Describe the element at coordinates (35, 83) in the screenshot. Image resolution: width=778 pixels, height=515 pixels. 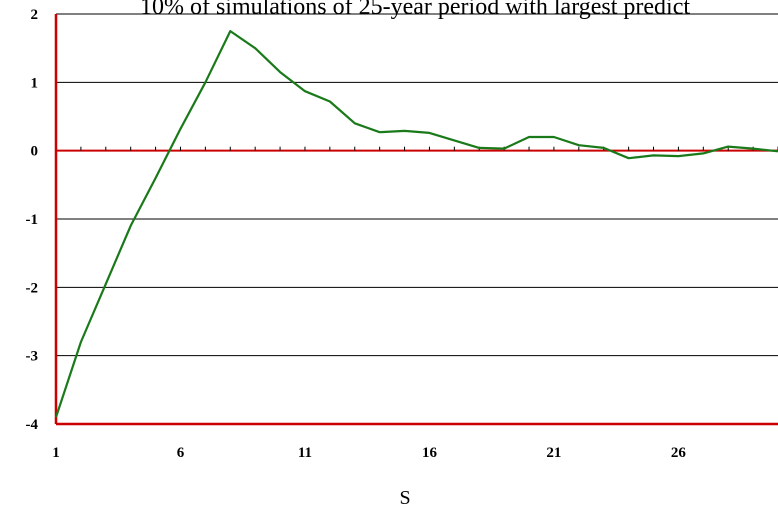
I see `y-tick-label: 1` at that location.